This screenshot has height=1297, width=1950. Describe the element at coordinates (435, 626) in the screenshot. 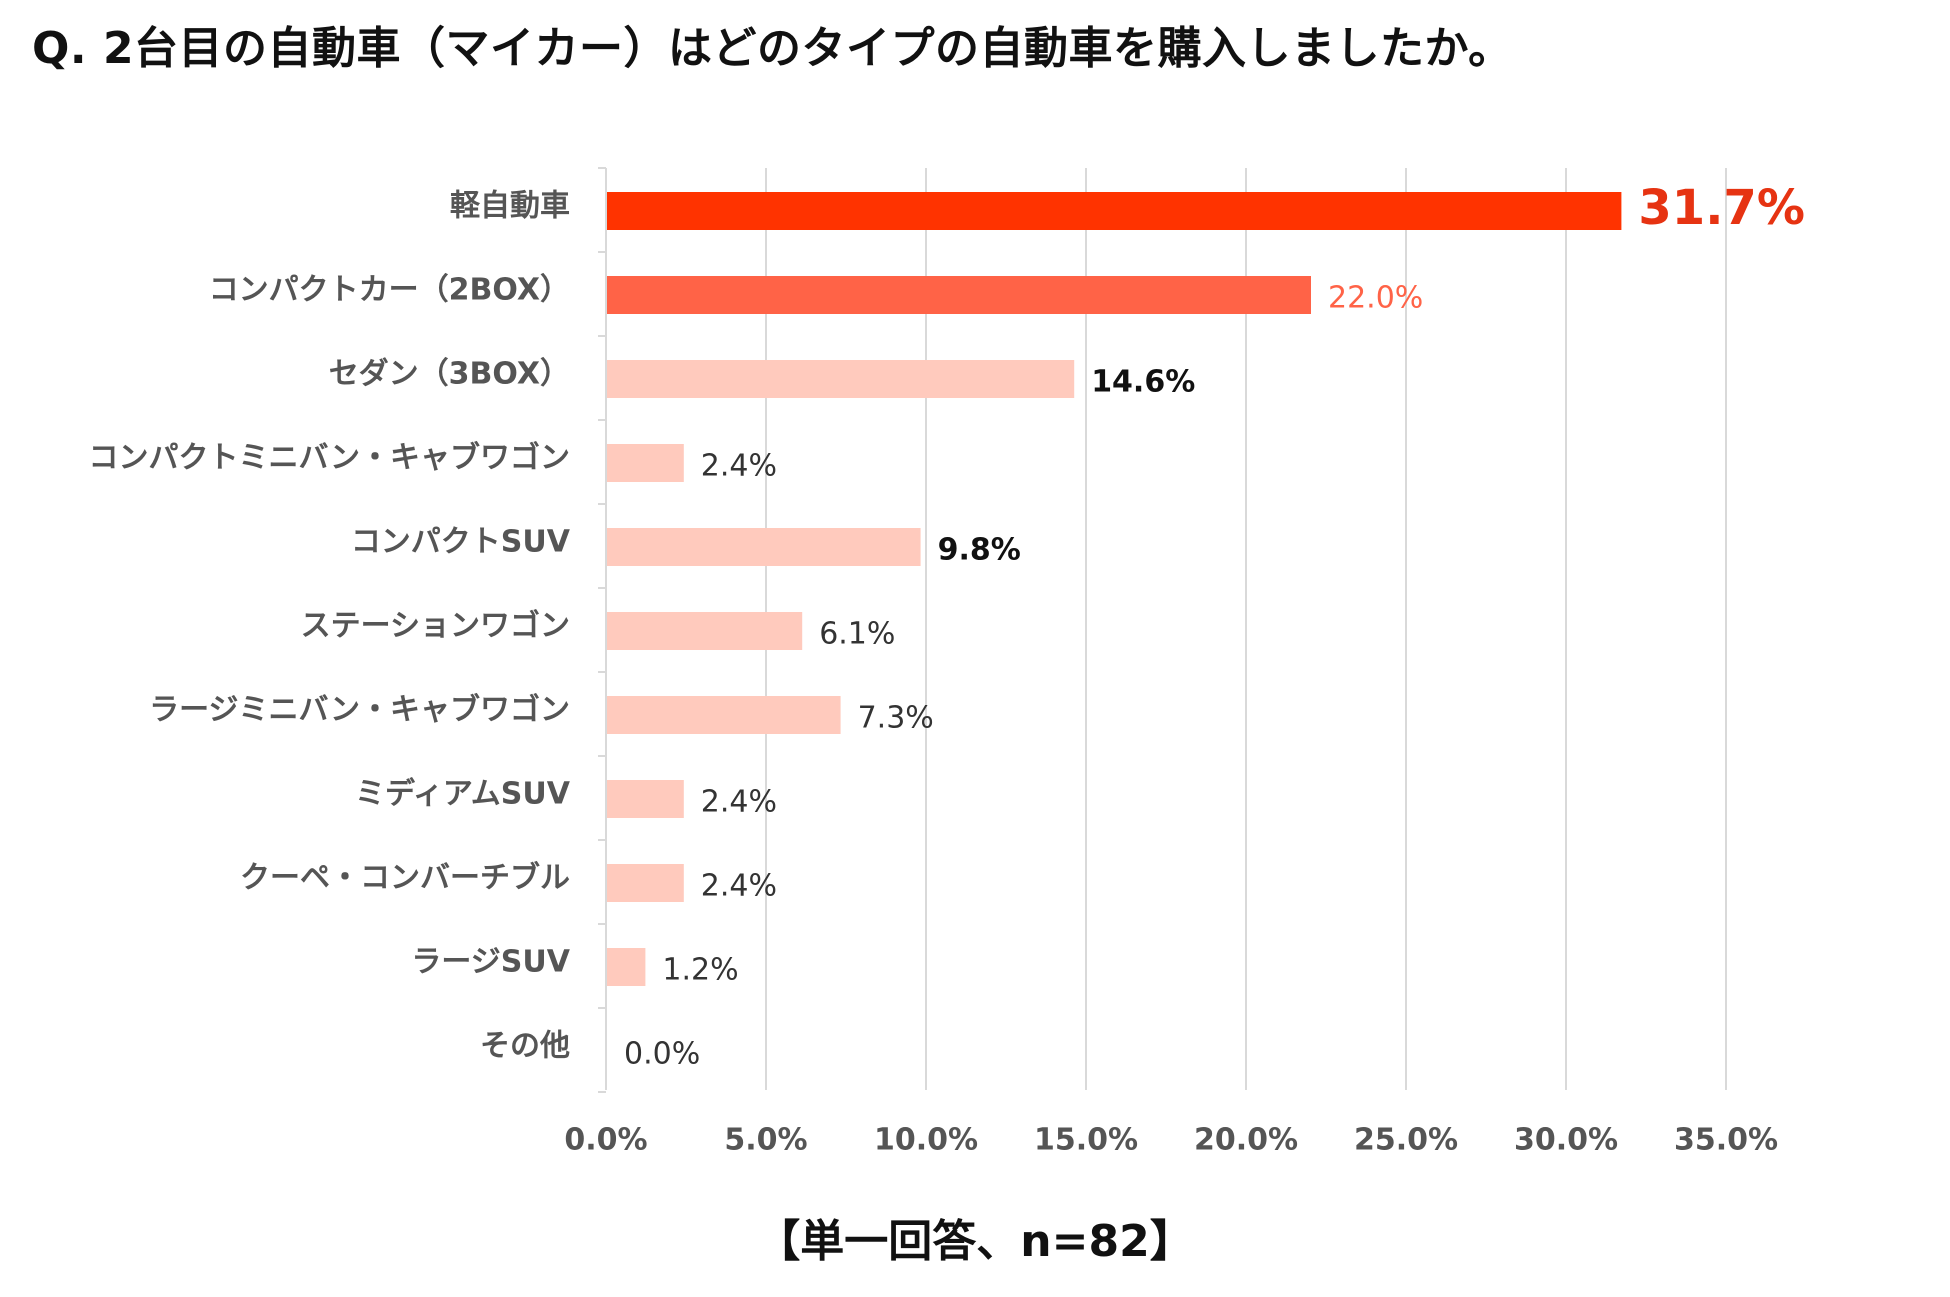

I see `category-label-5: ステーションワゴン` at that location.